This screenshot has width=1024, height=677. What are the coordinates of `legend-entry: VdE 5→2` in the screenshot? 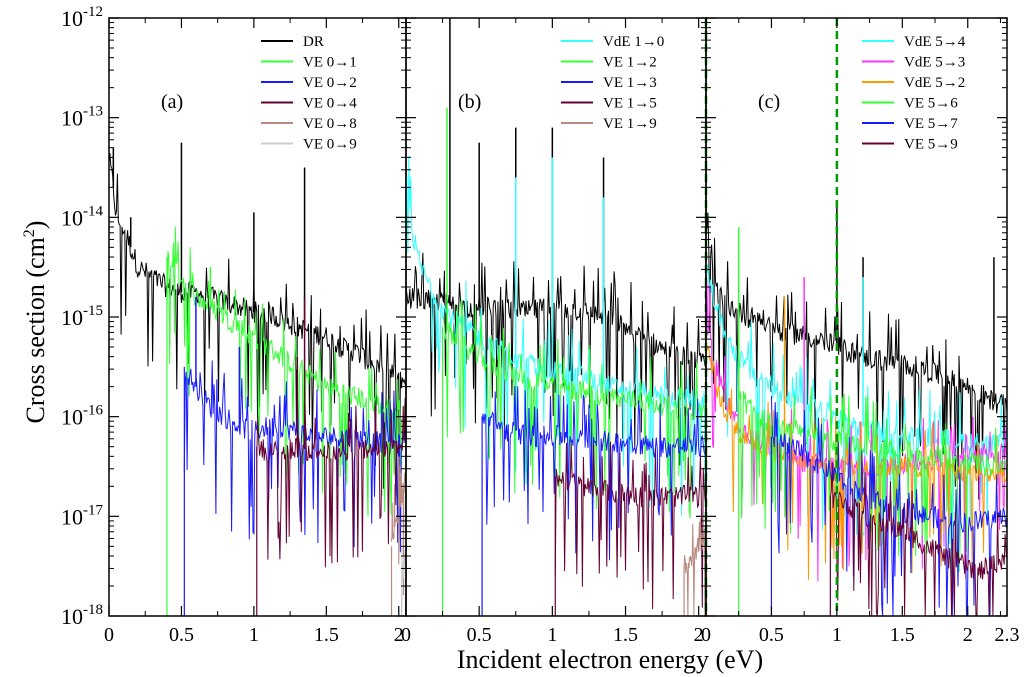 It's located at (934, 83).